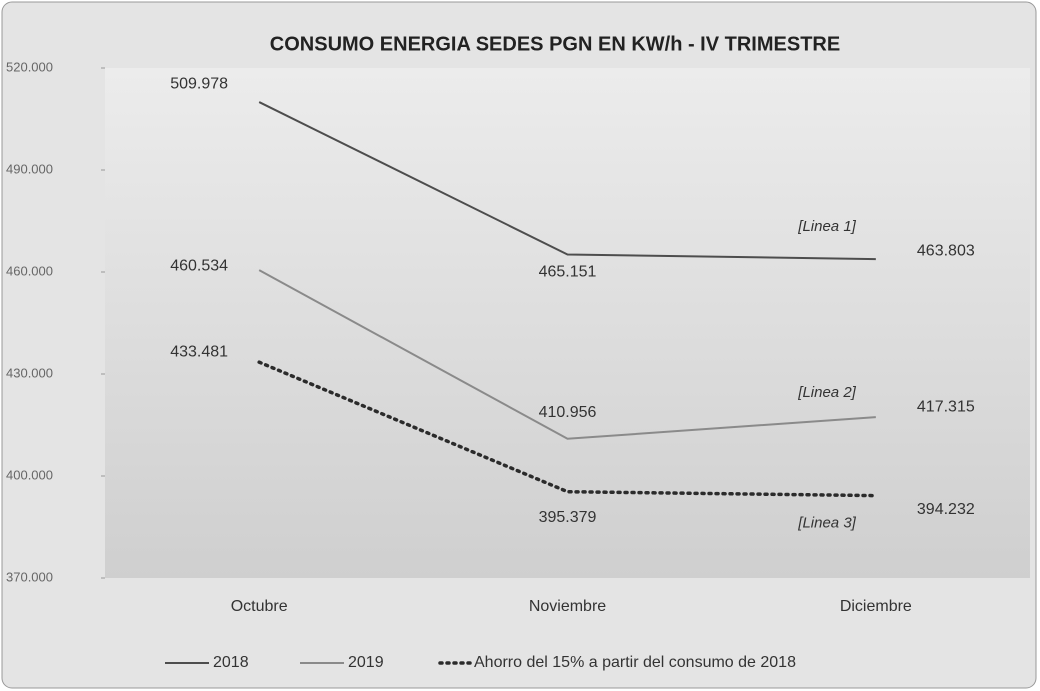 This screenshot has height=691, width=1040. I want to click on legend-label: 2019, so click(366, 662).